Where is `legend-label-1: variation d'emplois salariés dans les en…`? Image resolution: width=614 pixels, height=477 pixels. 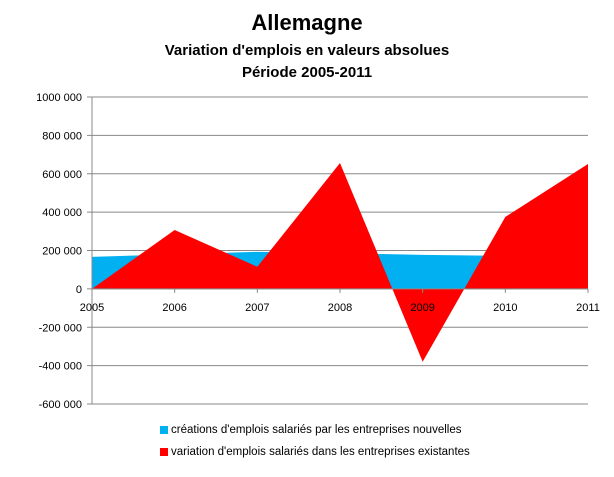 legend-label-1: variation d'emplois salariés dans les en… is located at coordinates (320, 452).